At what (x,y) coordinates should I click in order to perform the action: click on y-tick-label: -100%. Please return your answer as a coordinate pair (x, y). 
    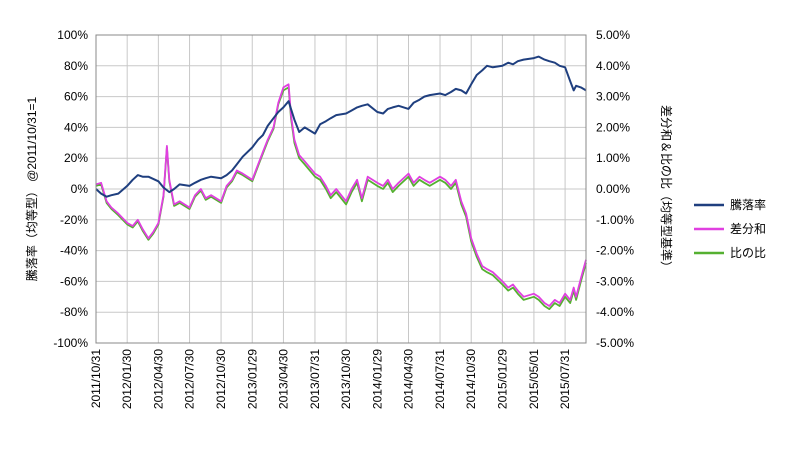
    Looking at the image, I should click on (70, 343).